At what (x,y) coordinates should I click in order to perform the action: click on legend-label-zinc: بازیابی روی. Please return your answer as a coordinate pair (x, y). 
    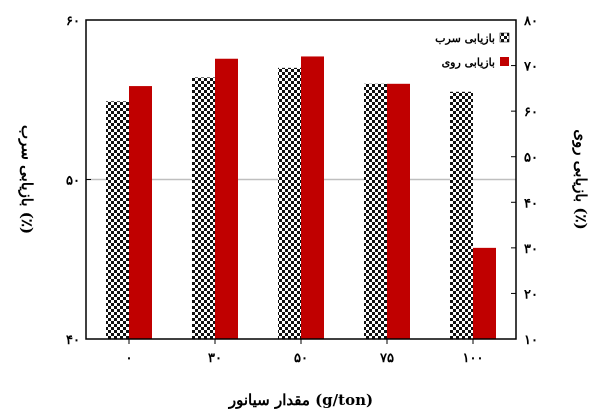
    Looking at the image, I should click on (468, 62).